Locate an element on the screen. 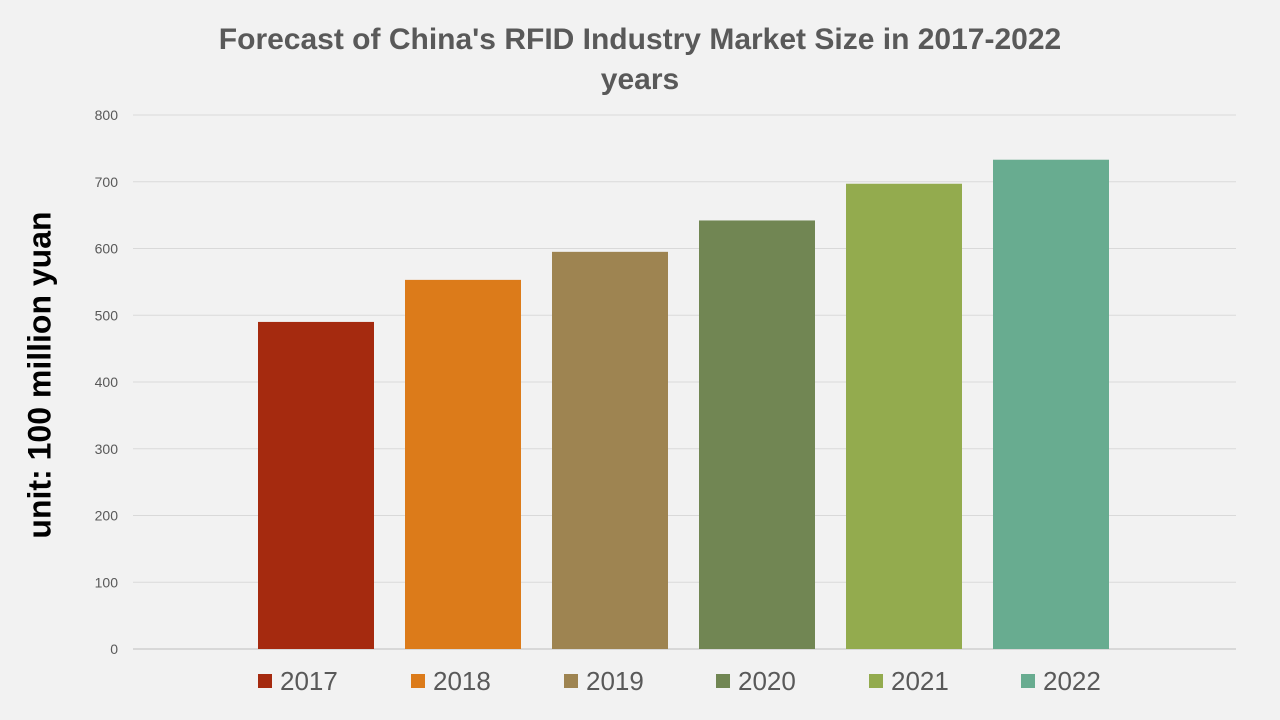  bar-2018 is located at coordinates (463, 464).